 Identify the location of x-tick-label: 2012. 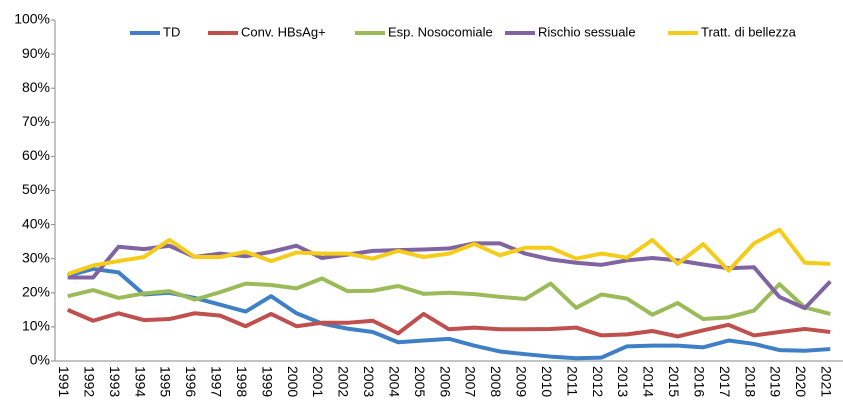
(598, 381).